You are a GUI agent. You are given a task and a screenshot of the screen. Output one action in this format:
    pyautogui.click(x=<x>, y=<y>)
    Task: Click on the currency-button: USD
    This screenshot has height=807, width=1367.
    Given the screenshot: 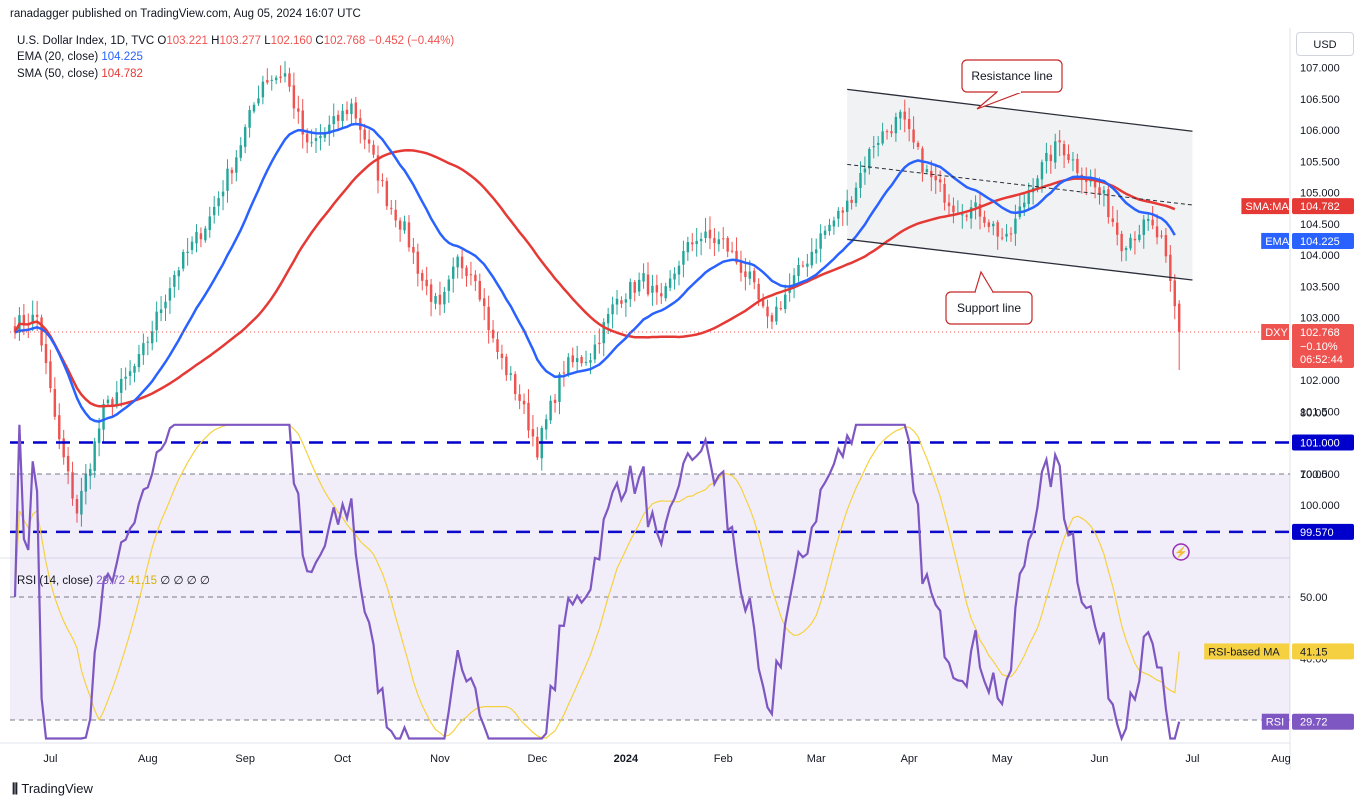 What is the action you would take?
    pyautogui.click(x=1325, y=44)
    